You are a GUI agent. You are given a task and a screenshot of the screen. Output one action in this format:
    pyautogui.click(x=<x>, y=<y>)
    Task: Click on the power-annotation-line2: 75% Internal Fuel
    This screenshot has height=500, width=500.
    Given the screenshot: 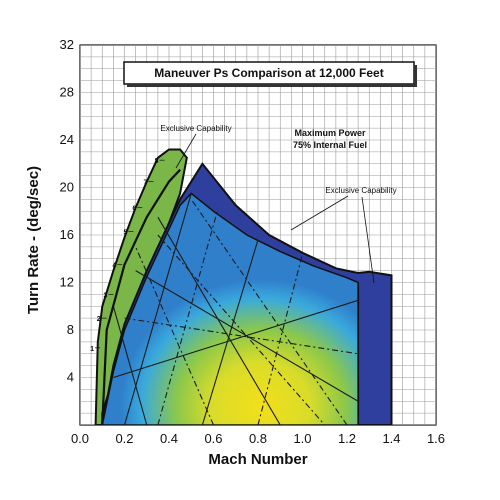 What is the action you would take?
    pyautogui.click(x=330, y=145)
    